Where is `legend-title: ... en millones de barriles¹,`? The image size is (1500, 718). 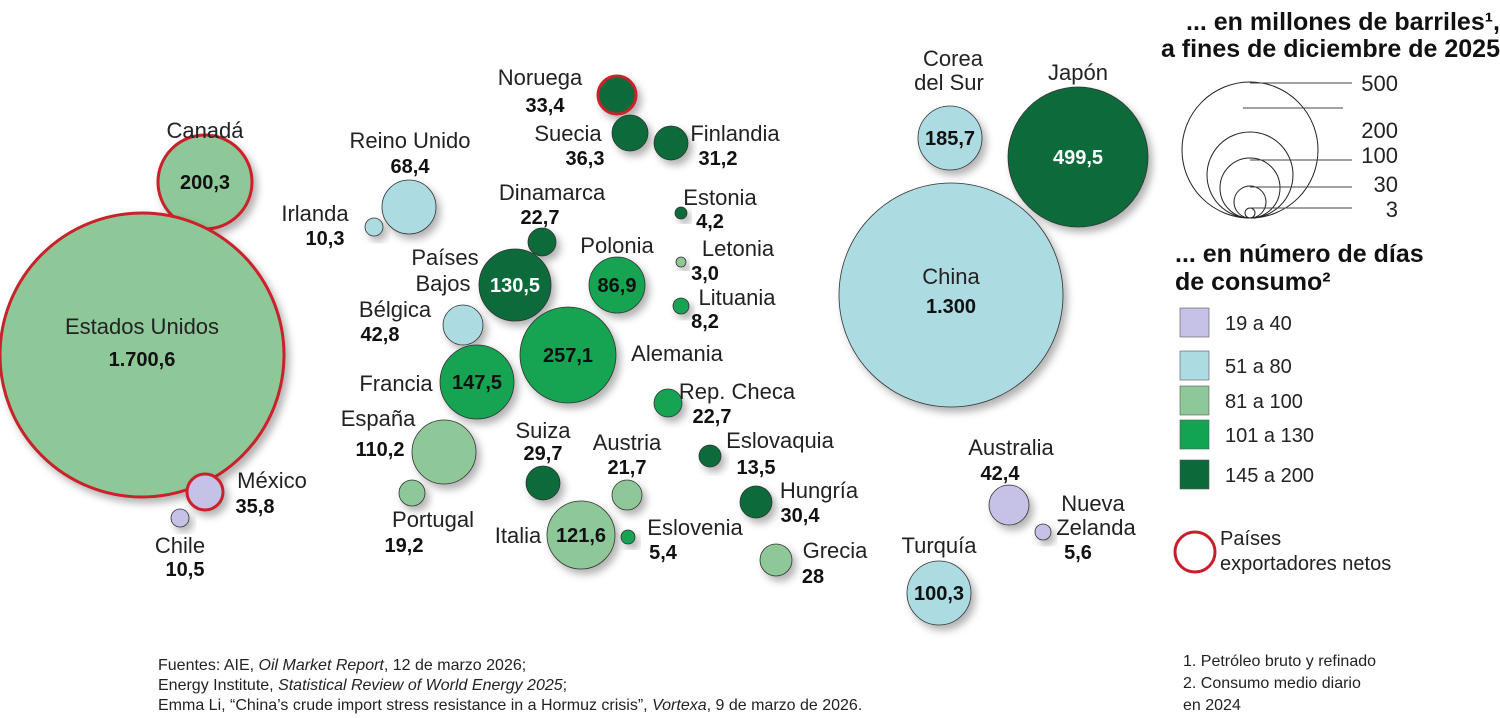 legend-title: ... en millones de barriles¹, is located at coordinates (1343, 22).